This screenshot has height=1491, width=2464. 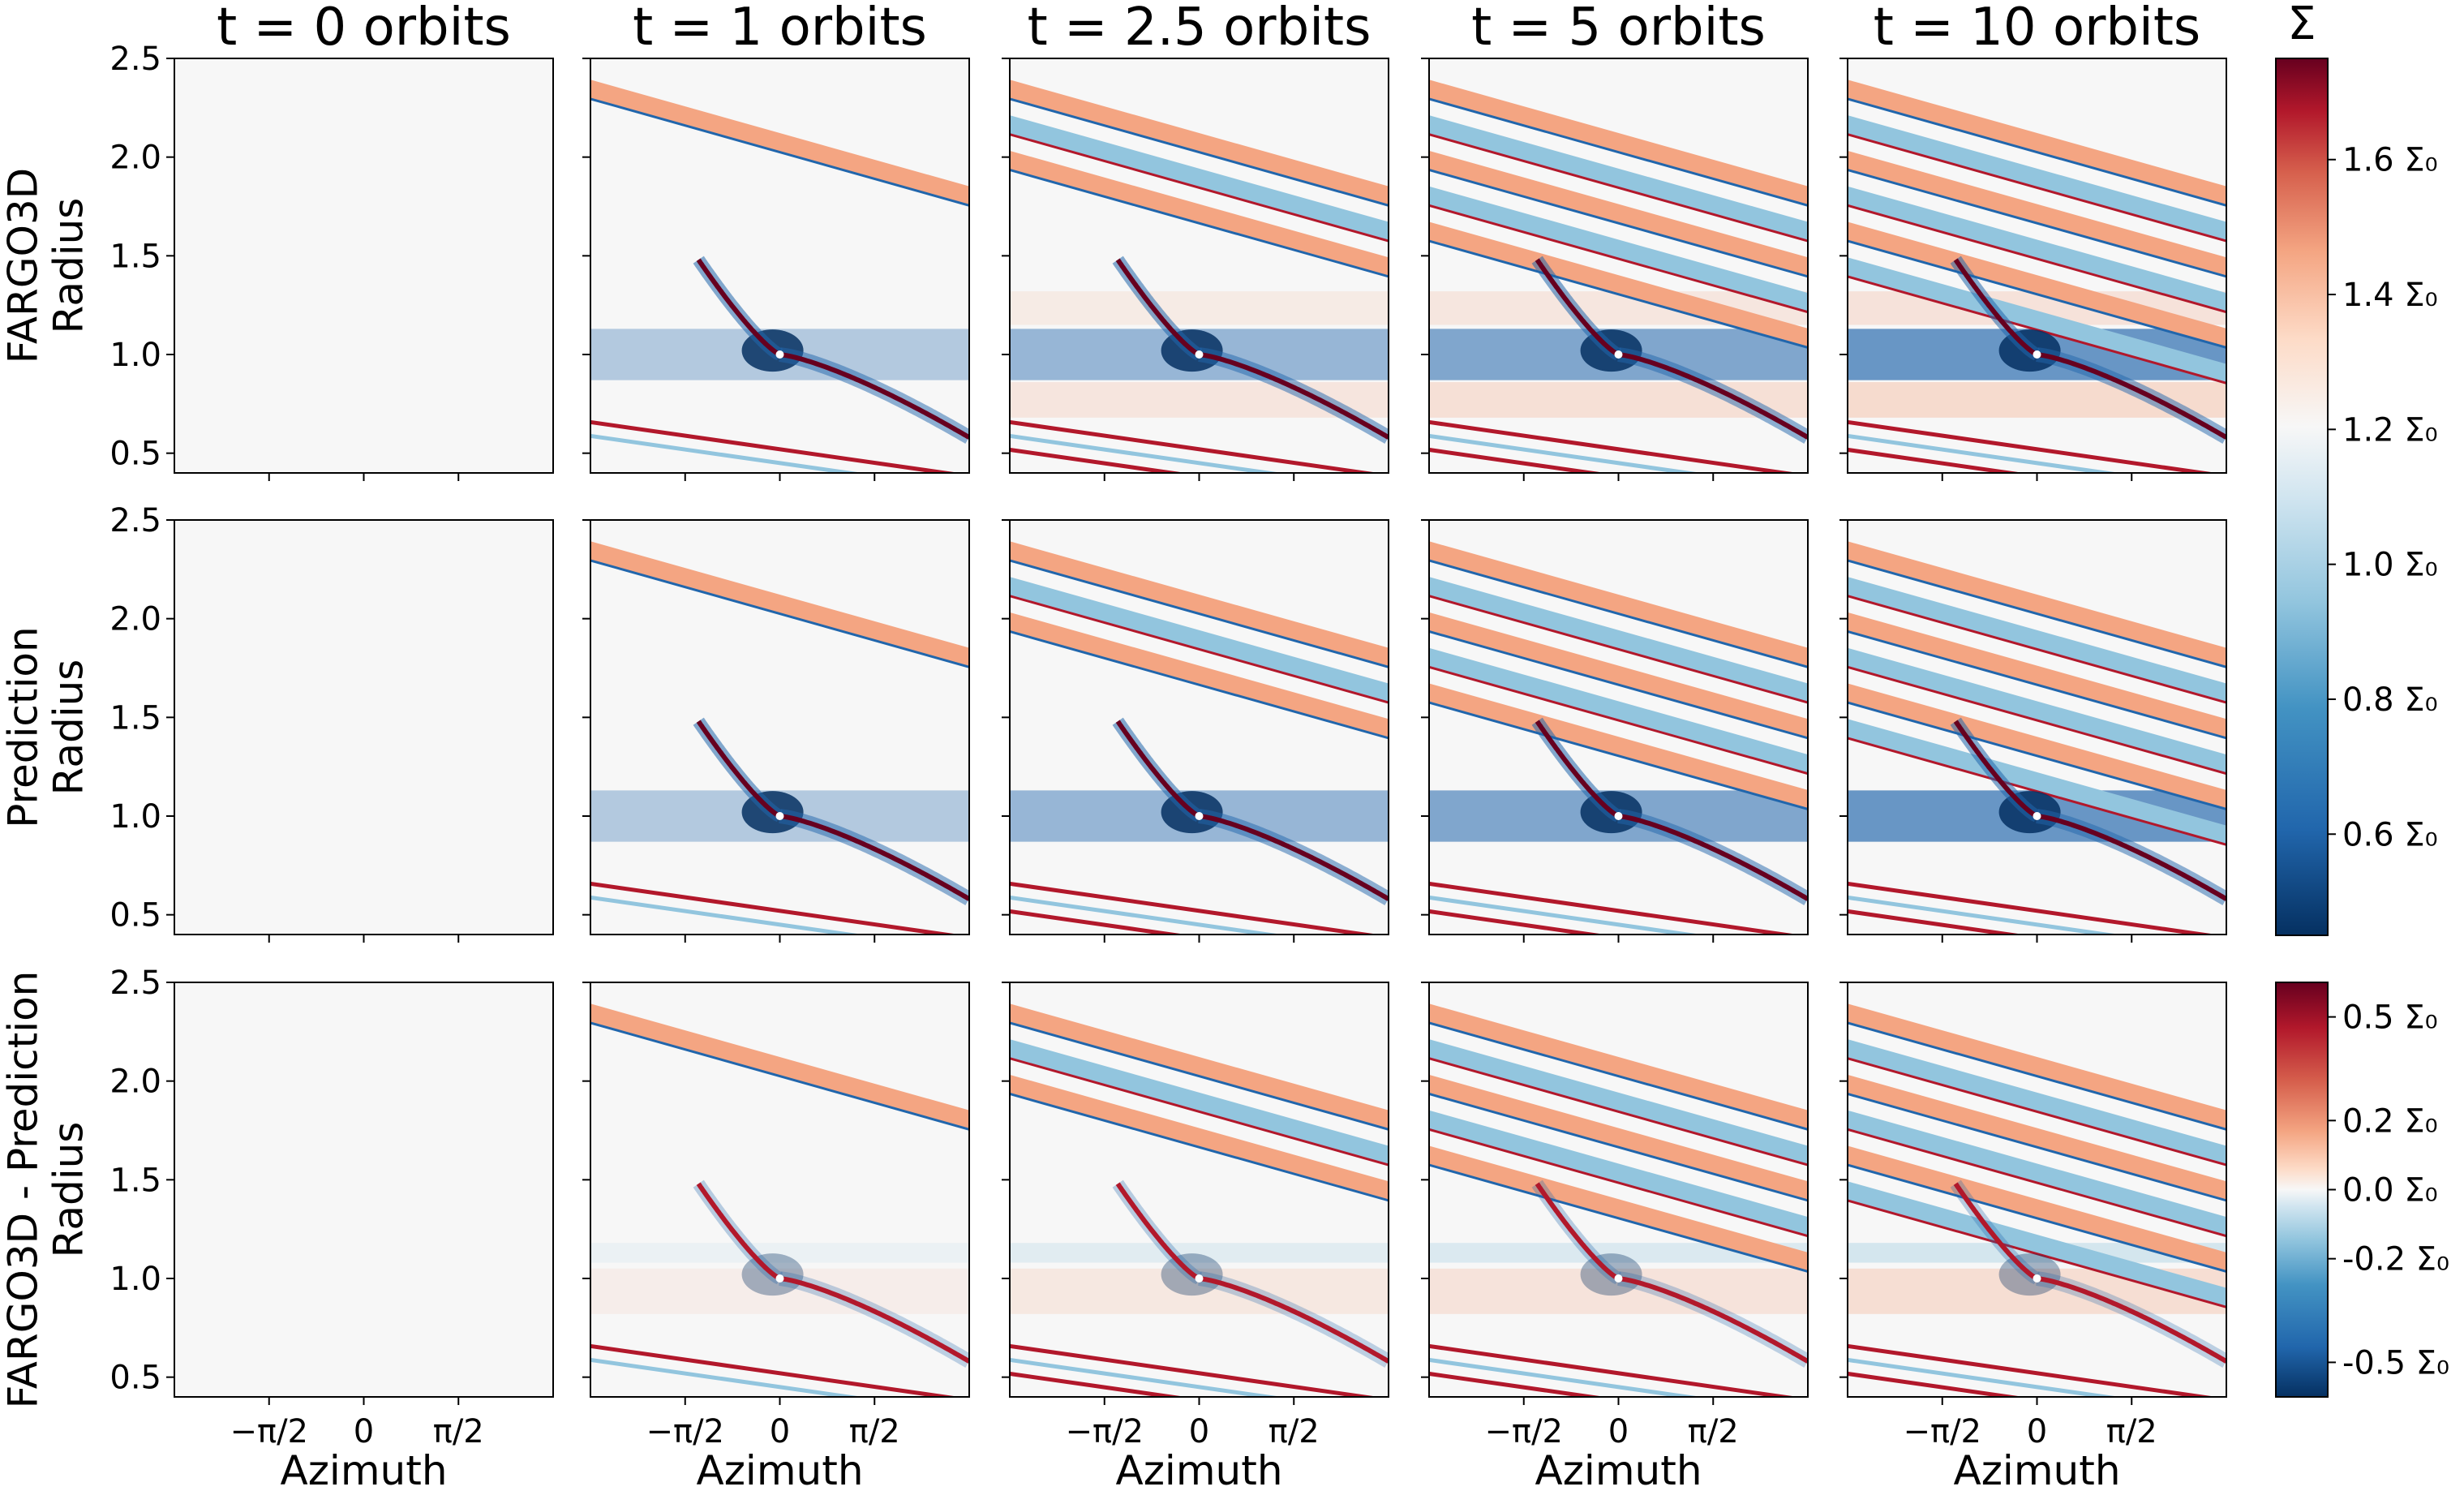 I want to click on y-tick-label: 2.0, so click(x=135, y=1082).